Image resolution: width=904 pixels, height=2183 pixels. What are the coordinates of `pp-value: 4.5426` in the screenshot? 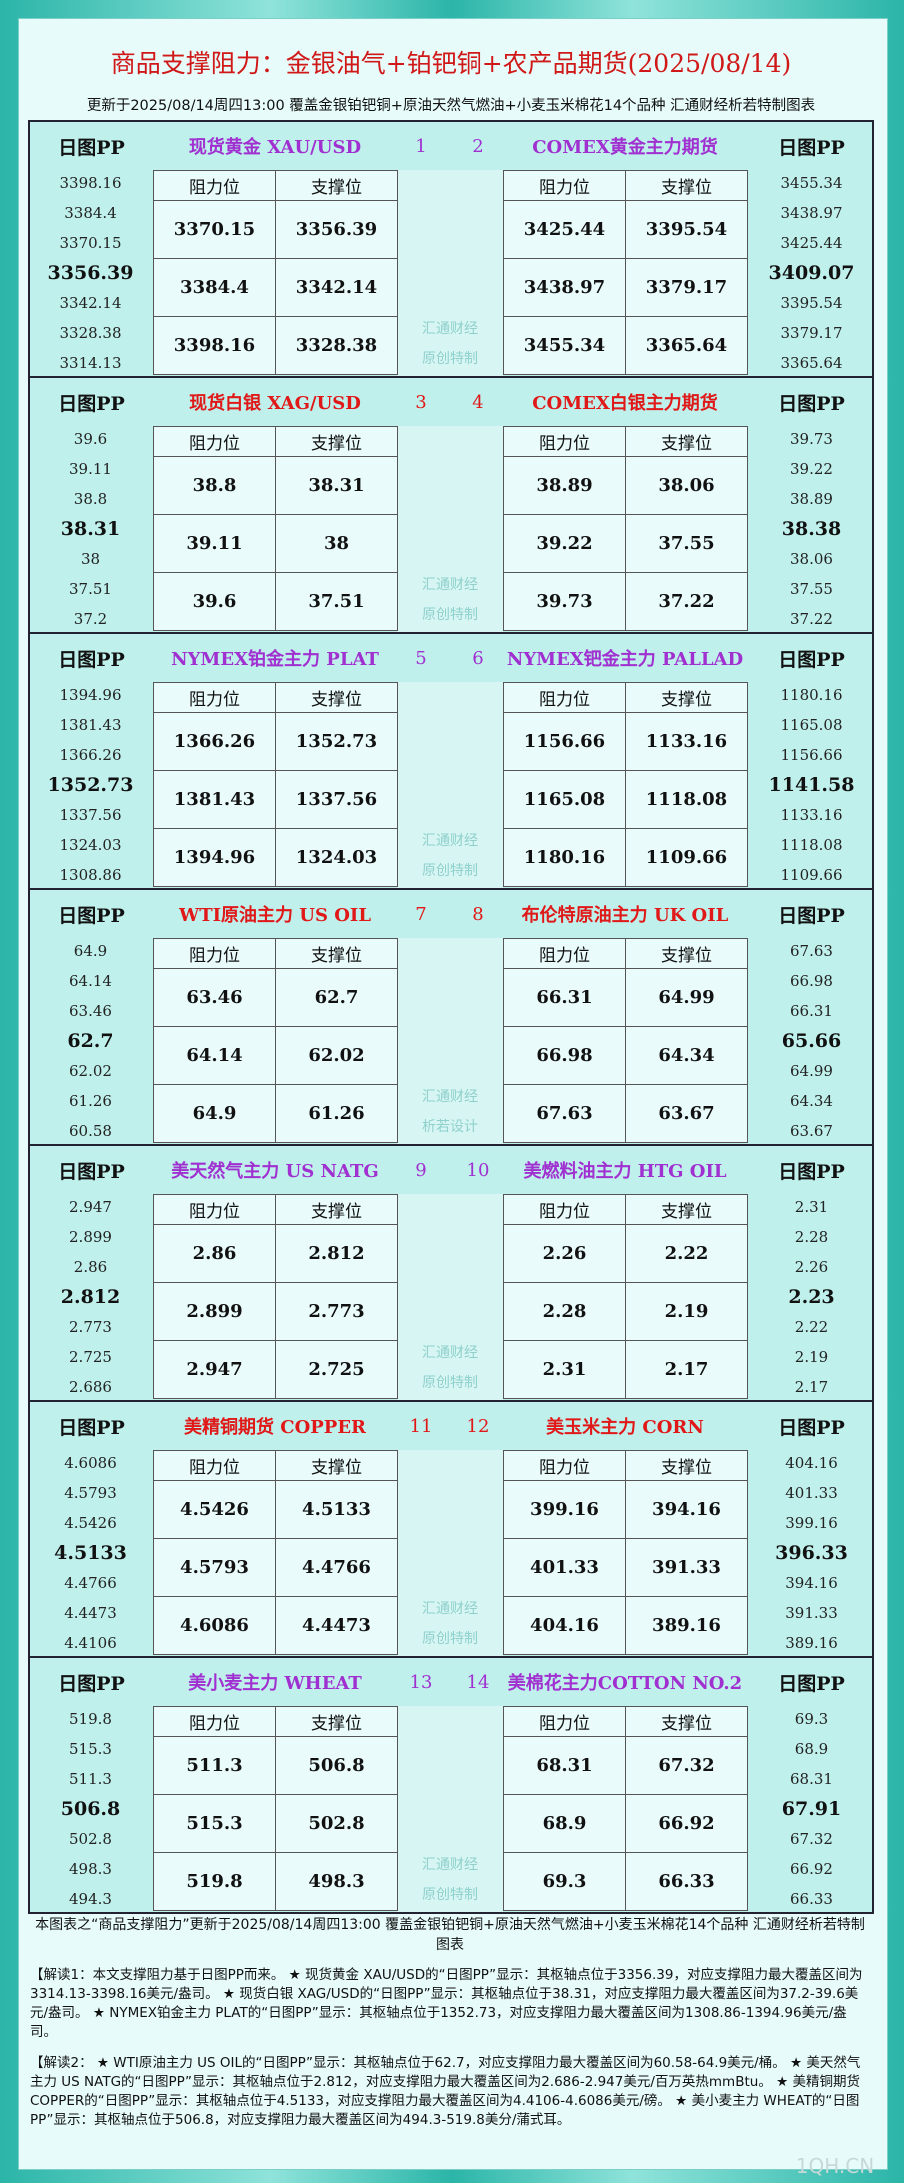 It's located at (90, 1523).